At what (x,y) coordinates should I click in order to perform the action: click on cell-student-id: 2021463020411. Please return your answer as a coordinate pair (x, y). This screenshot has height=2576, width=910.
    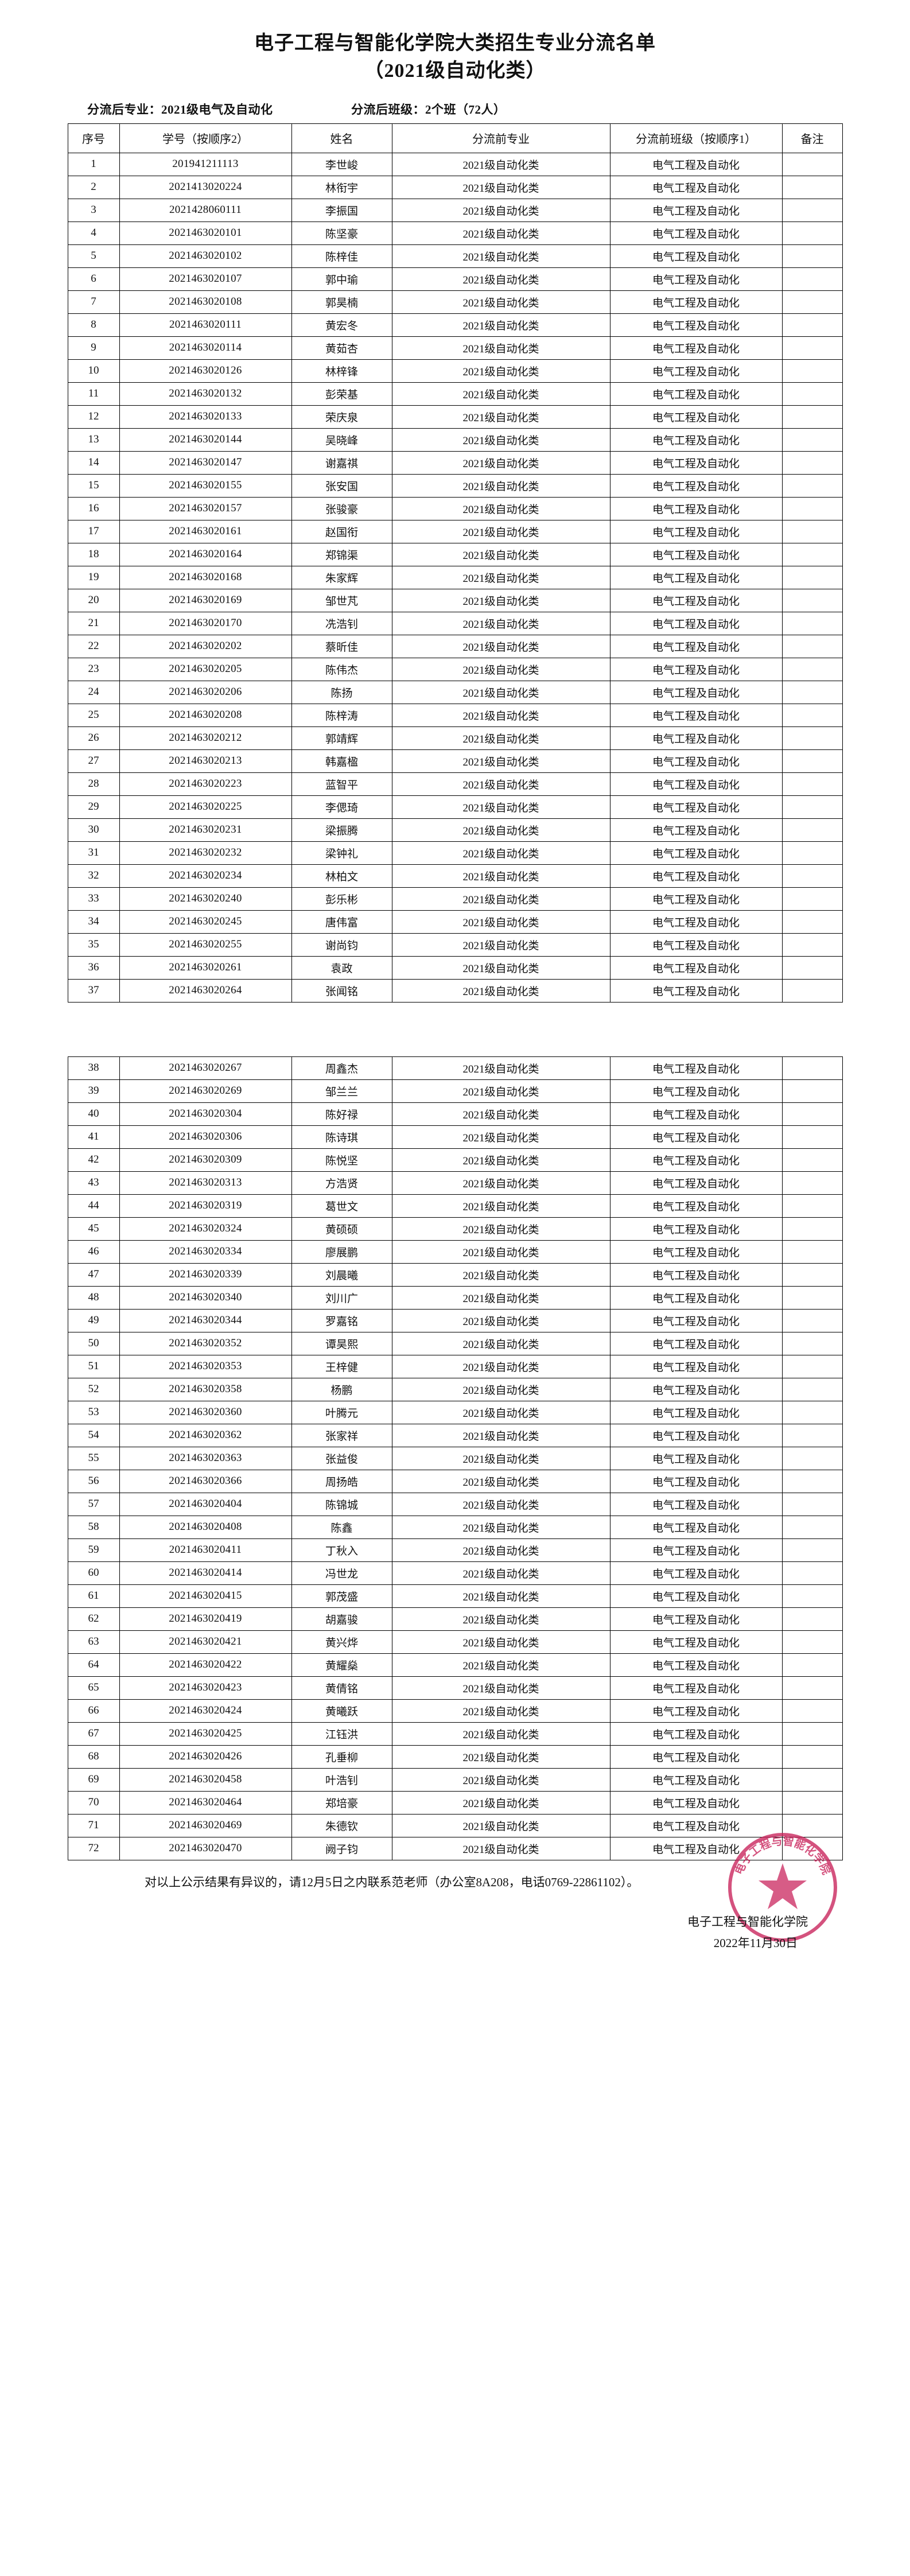
    Looking at the image, I should click on (205, 1550).